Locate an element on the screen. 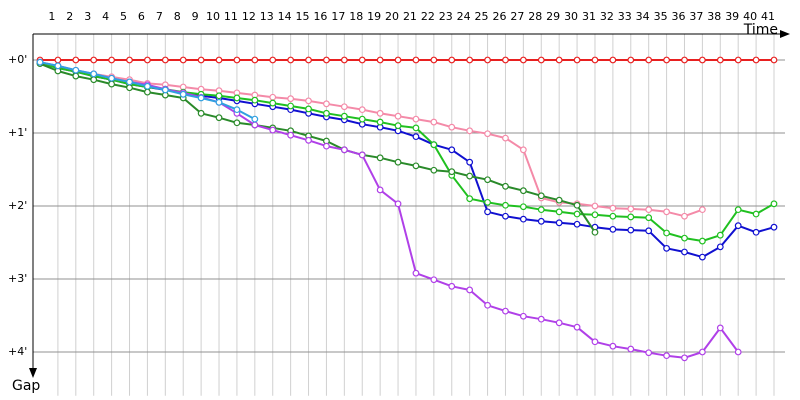 The image size is (800, 400). x-tick-label: 27 is located at coordinates (517, 16).